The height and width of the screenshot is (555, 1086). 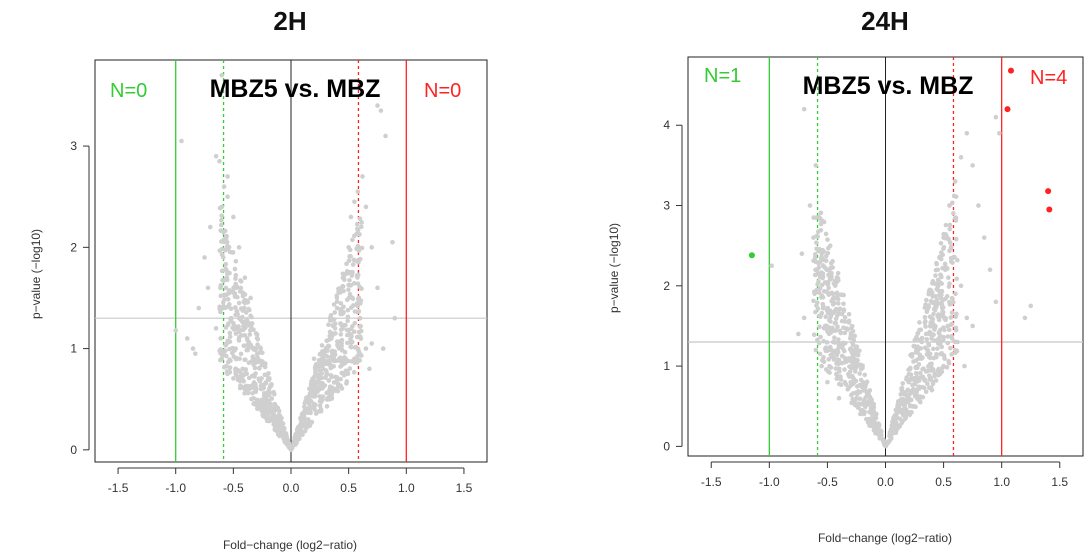 I want to click on x-tick-label: -1.5, so click(x=118, y=488).